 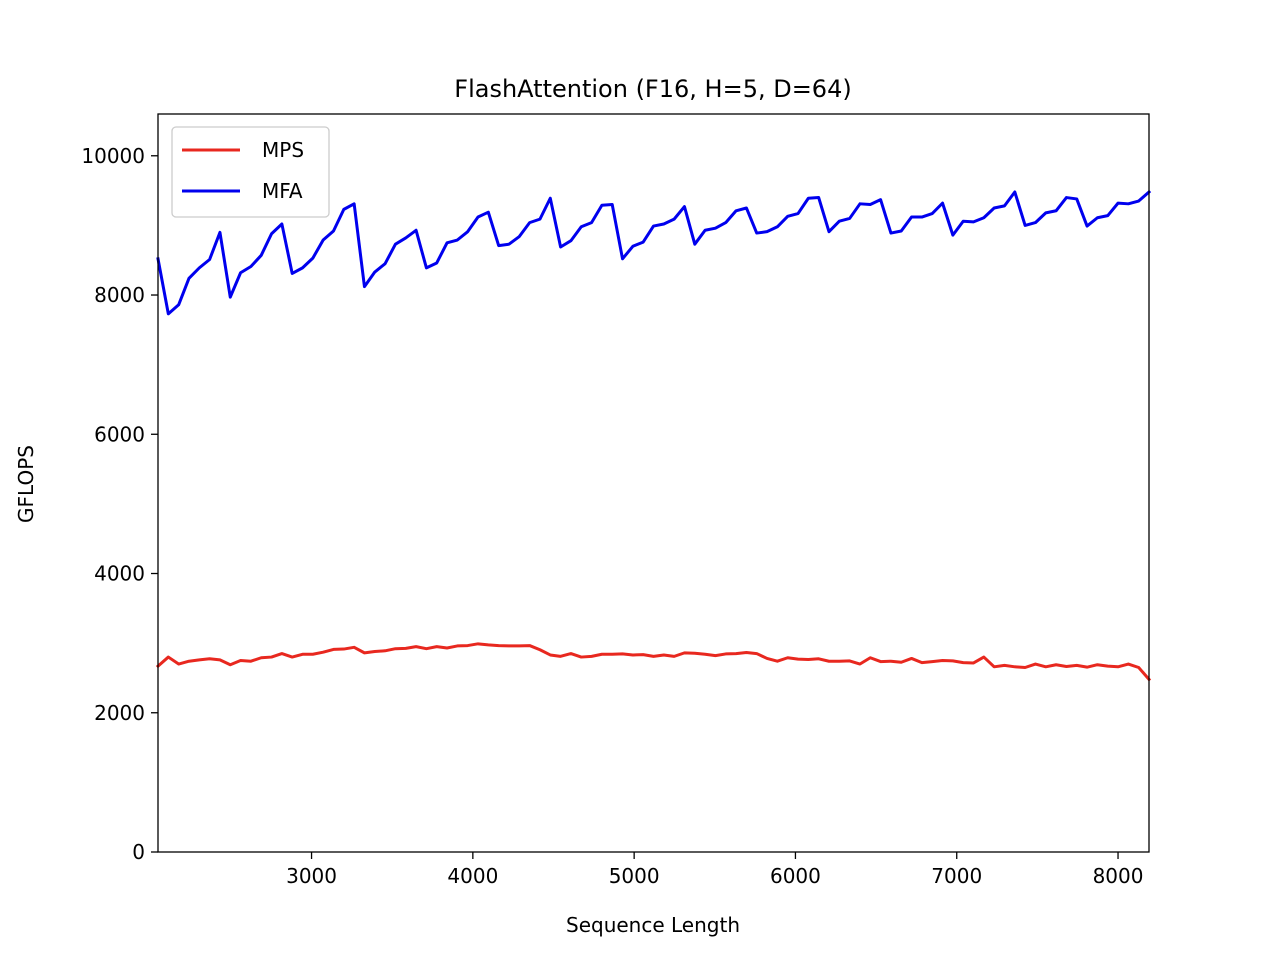 What do you see at coordinates (119, 434) in the screenshot?
I see `y-tick-label: 6000` at bounding box center [119, 434].